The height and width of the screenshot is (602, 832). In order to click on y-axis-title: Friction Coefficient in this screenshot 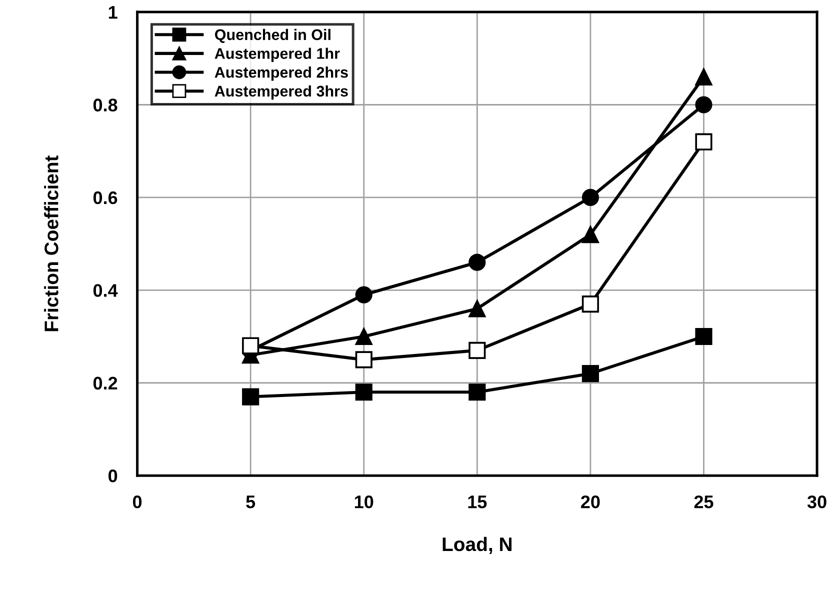, I will do `click(51, 243)`.